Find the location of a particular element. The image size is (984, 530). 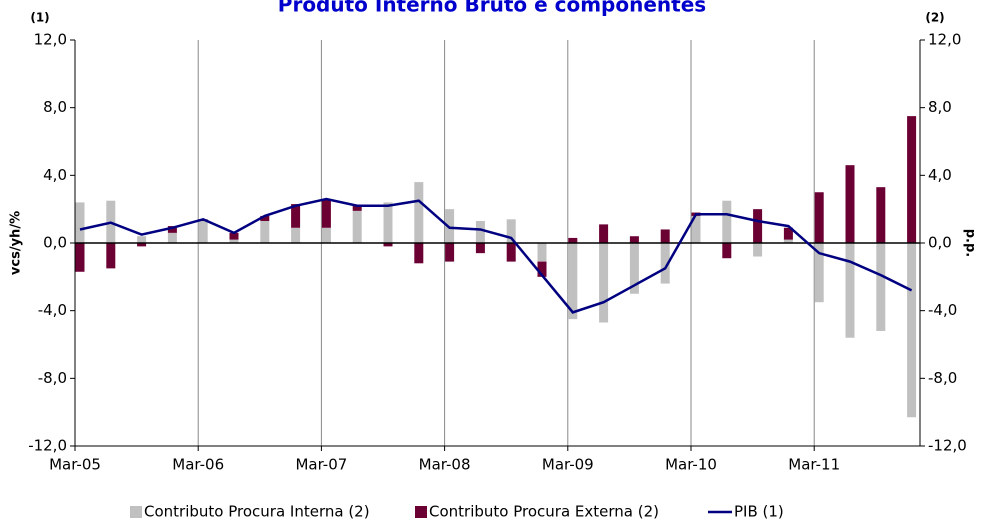

y2-tick-label: 12,0 is located at coordinates (944, 40).